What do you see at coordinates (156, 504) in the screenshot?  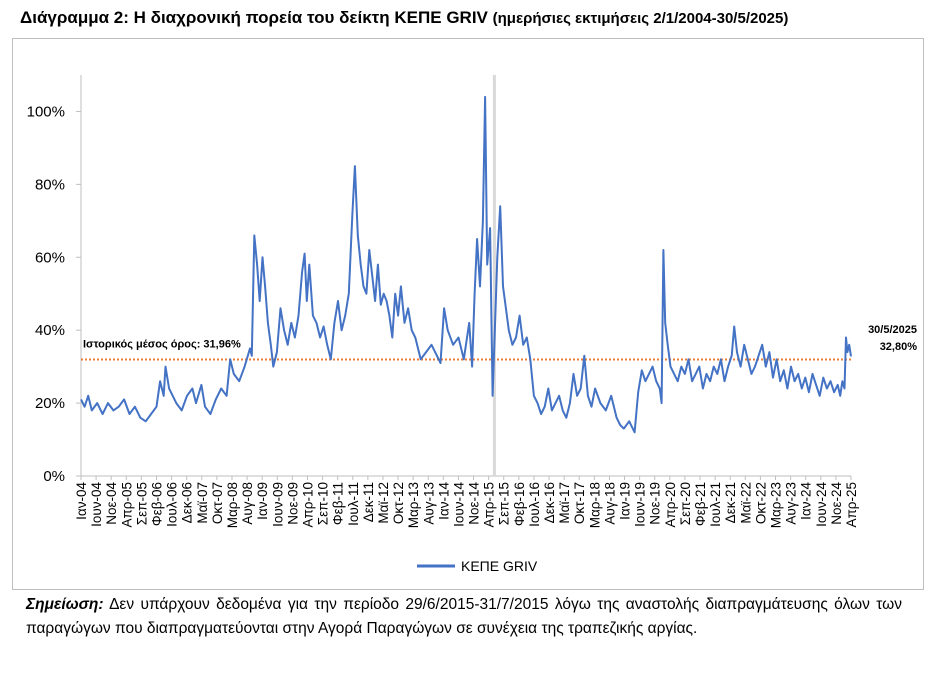 I see `x-tick-label: Φεβ-06` at bounding box center [156, 504].